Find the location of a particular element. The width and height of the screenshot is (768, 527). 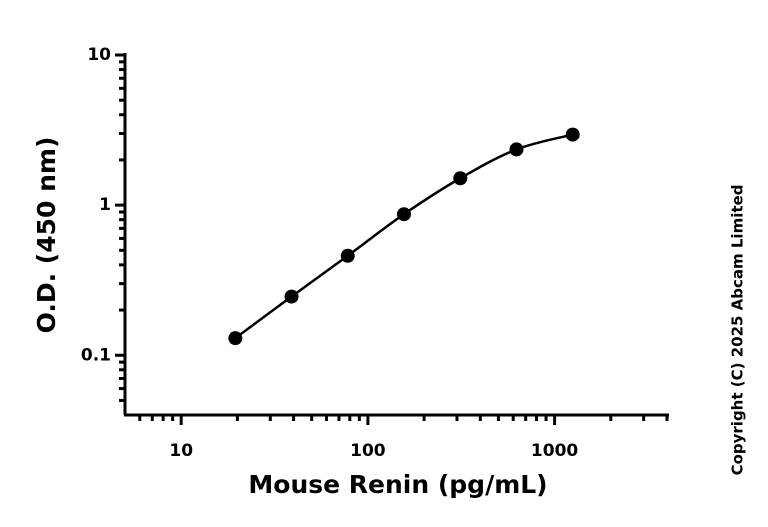

x-tick-label: 1000 is located at coordinates (554, 451).